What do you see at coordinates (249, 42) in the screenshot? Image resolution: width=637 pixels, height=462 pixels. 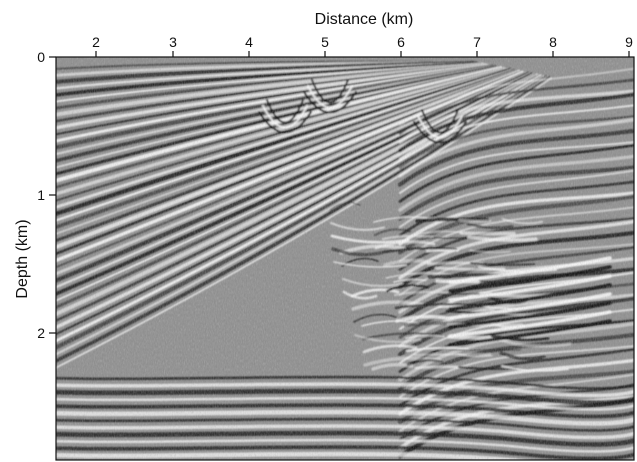 I see `x-tick-label: 4` at bounding box center [249, 42].